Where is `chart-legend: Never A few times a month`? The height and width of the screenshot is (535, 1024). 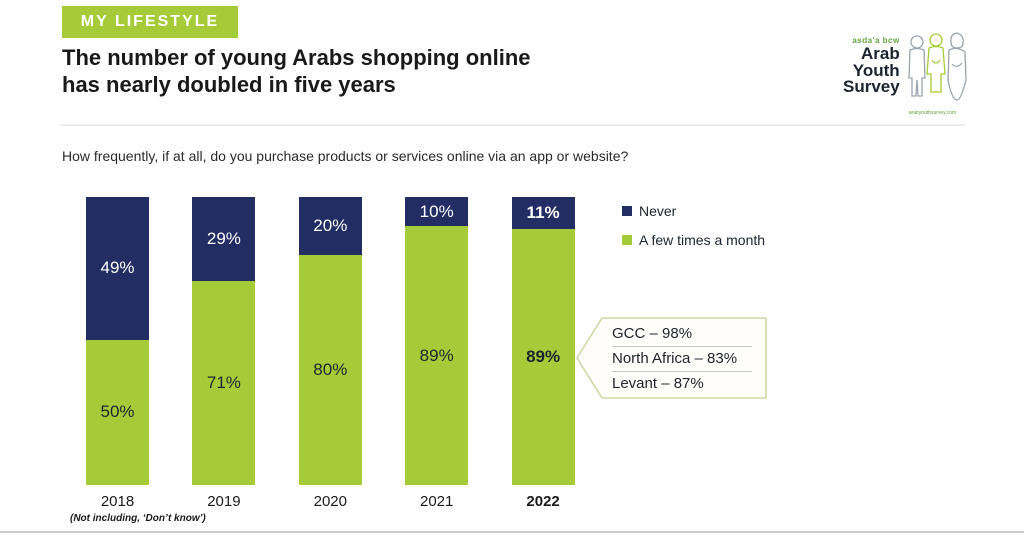 chart-legend: Never A few times a month is located at coordinates (693, 232).